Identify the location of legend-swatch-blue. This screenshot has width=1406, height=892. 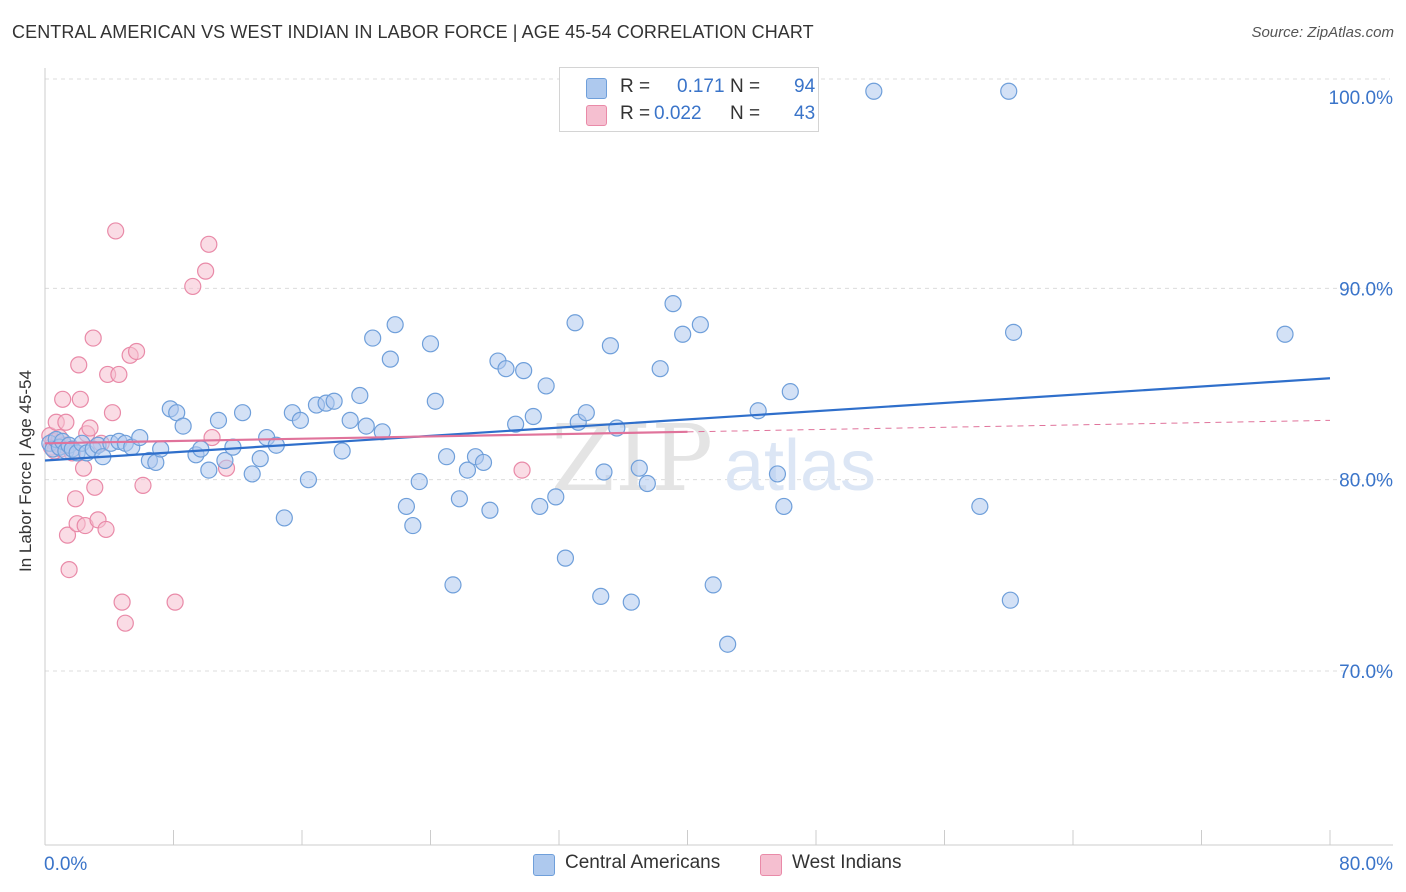
(596, 88).